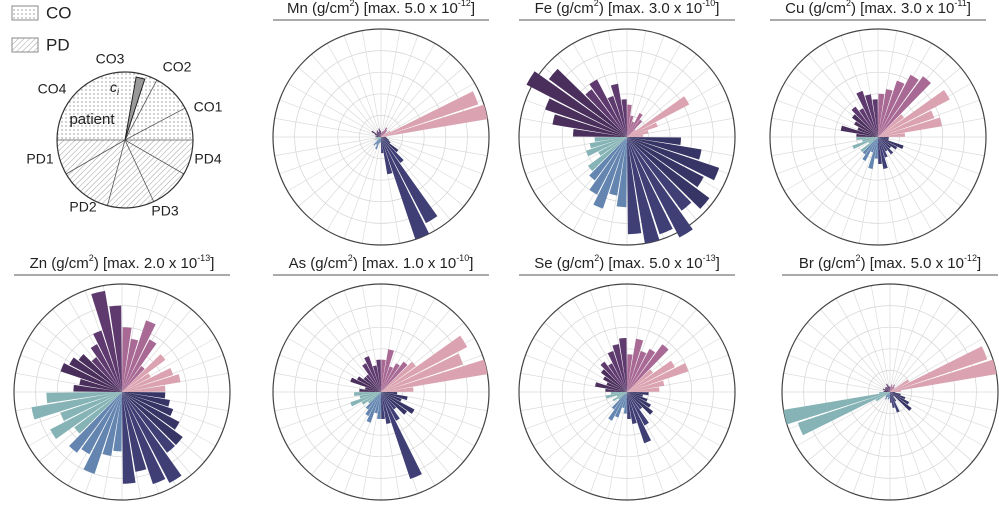 Image resolution: width=999 pixels, height=510 pixels. Describe the element at coordinates (59, 263) in the screenshot. I see `title-text: Zn (g/cm` at that location.